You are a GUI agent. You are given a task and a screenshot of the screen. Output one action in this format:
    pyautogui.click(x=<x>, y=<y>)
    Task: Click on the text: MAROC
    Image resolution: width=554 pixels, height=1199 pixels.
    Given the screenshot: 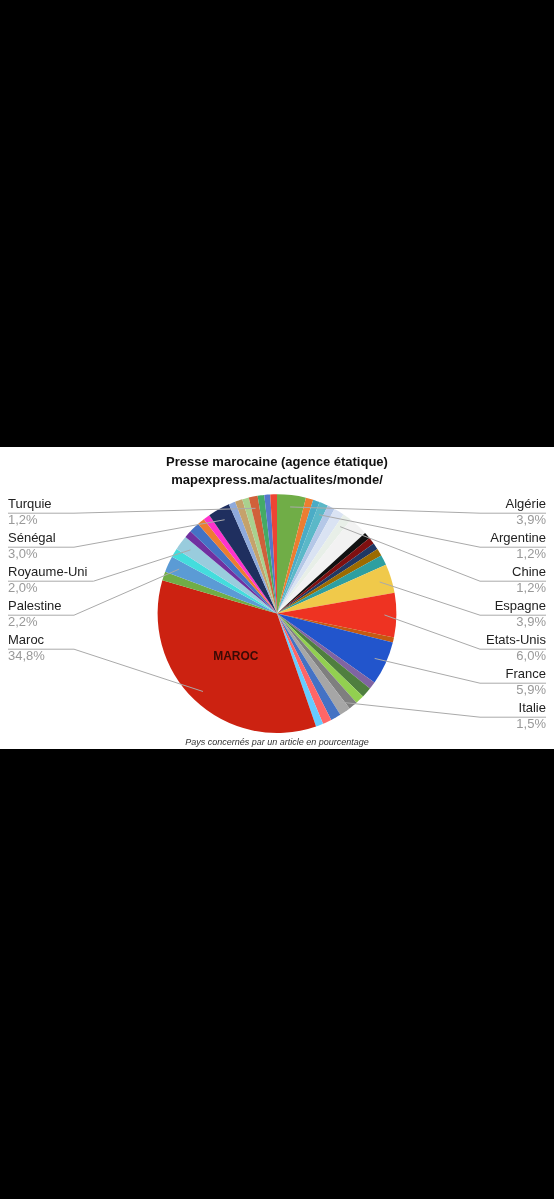 What is the action you would take?
    pyautogui.click(x=236, y=656)
    